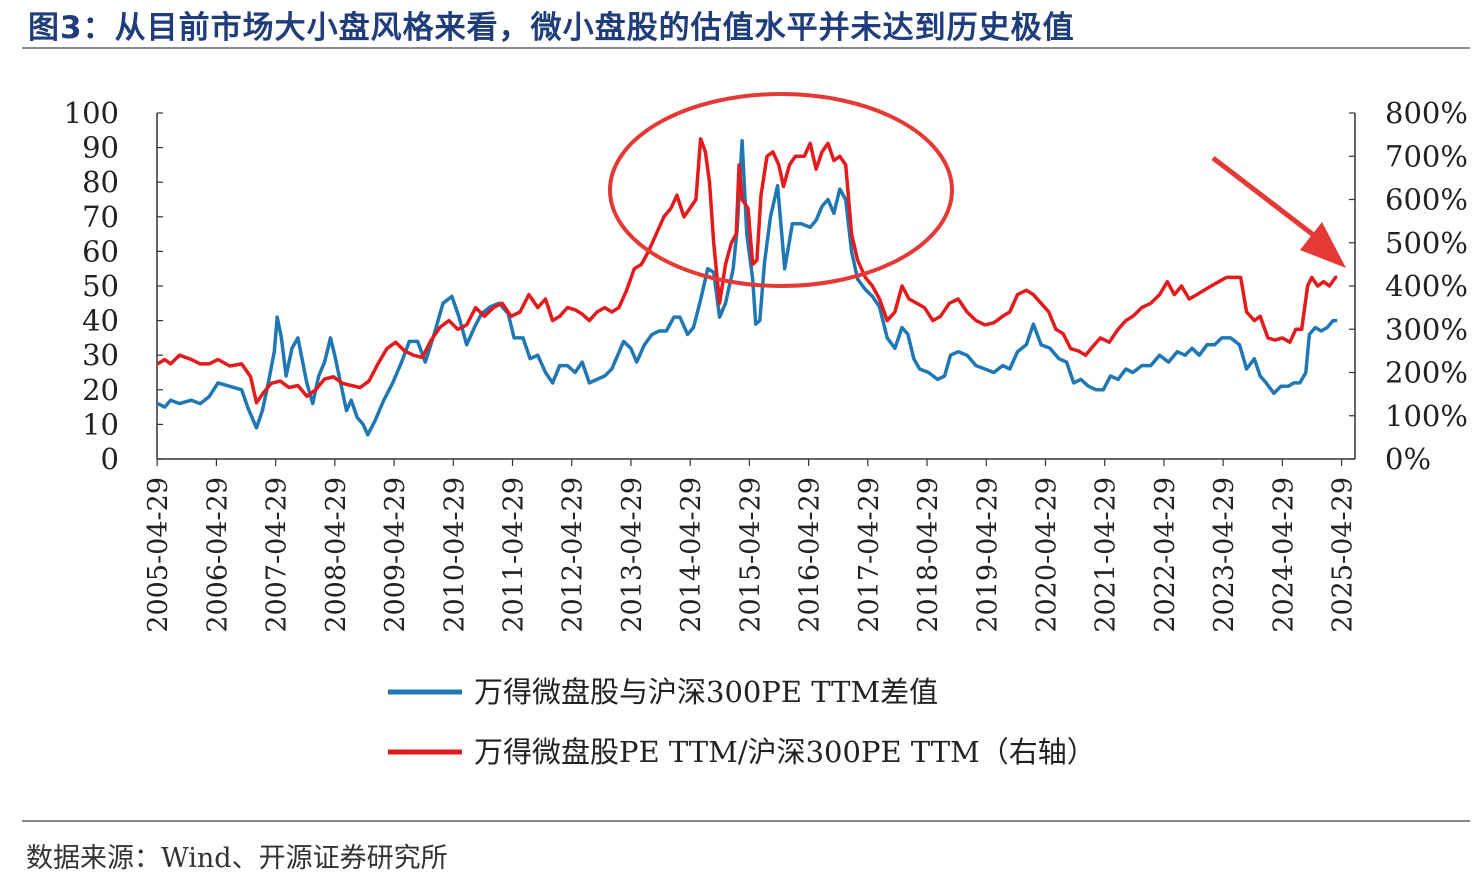 Image resolution: width=1480 pixels, height=875 pixels. I want to click on right-tick-label: 700%, so click(1426, 156).